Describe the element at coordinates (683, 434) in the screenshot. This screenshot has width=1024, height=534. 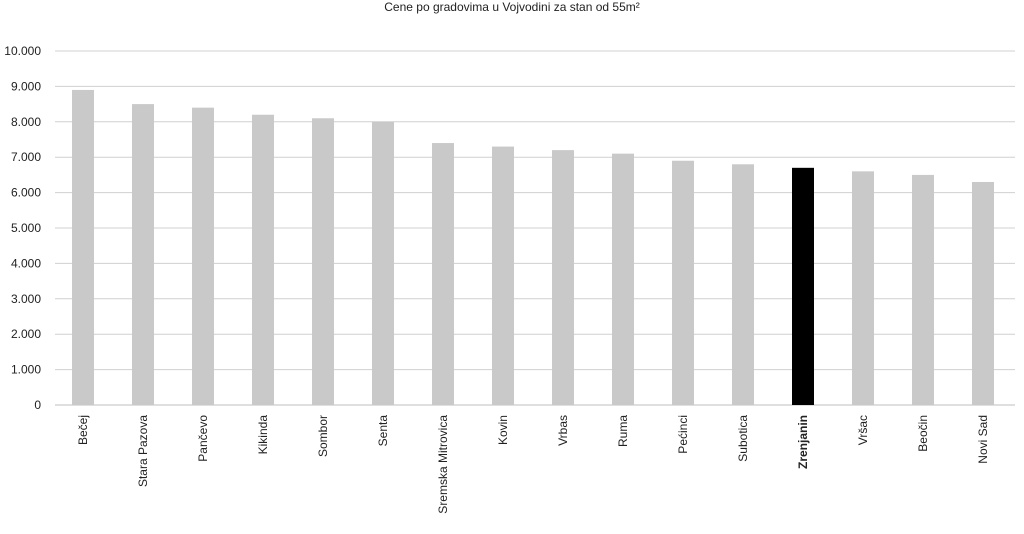
I see `x-tick-label: Pećinci` at that location.